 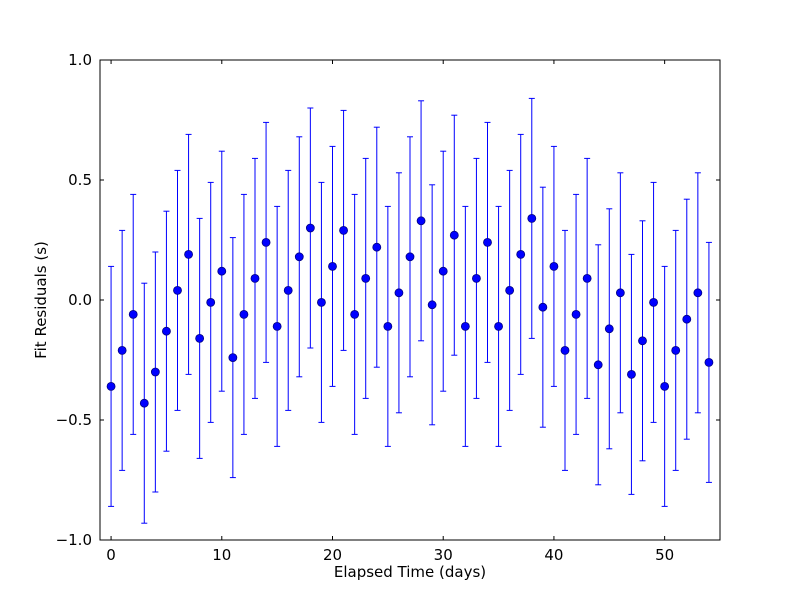 I want to click on y-tick-label: 0.5, so click(x=80, y=180).